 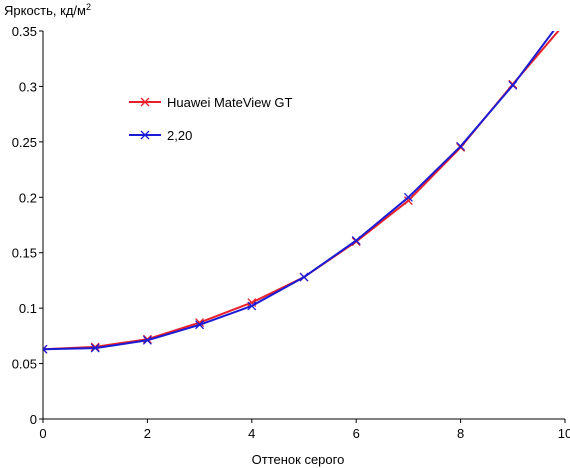 I want to click on y-tick-label: 0.1, so click(x=28, y=308).